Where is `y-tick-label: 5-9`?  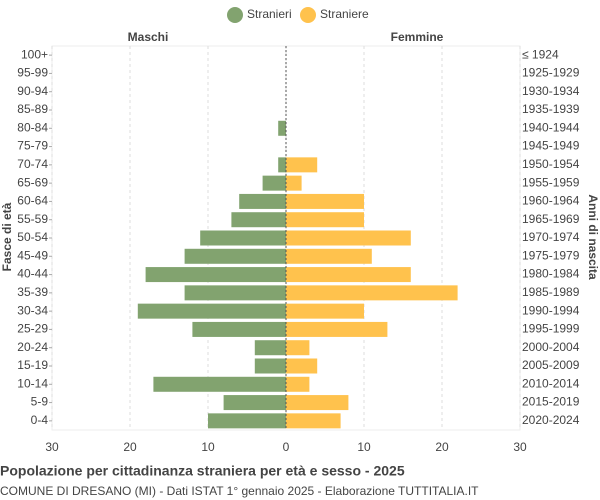 y-tick-label: 5-9 is located at coordinates (40, 402).